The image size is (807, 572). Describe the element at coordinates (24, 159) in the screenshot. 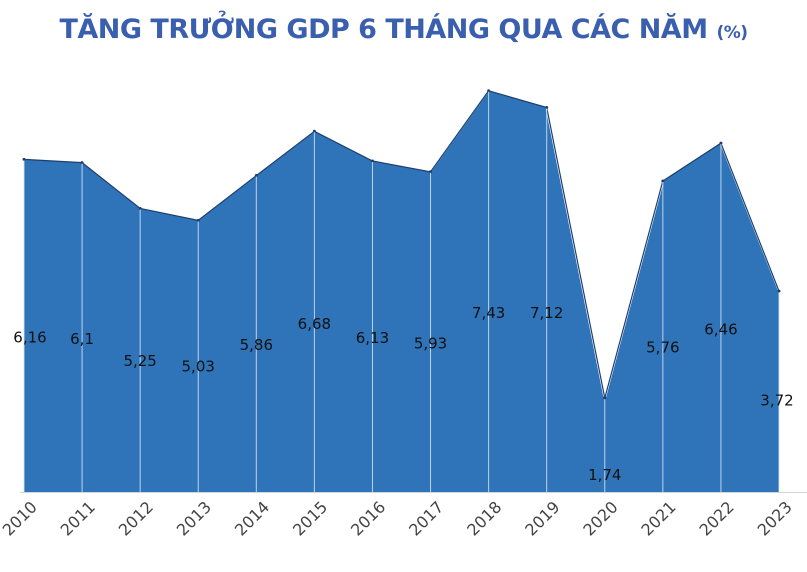

I see `data-point-2010` at that location.